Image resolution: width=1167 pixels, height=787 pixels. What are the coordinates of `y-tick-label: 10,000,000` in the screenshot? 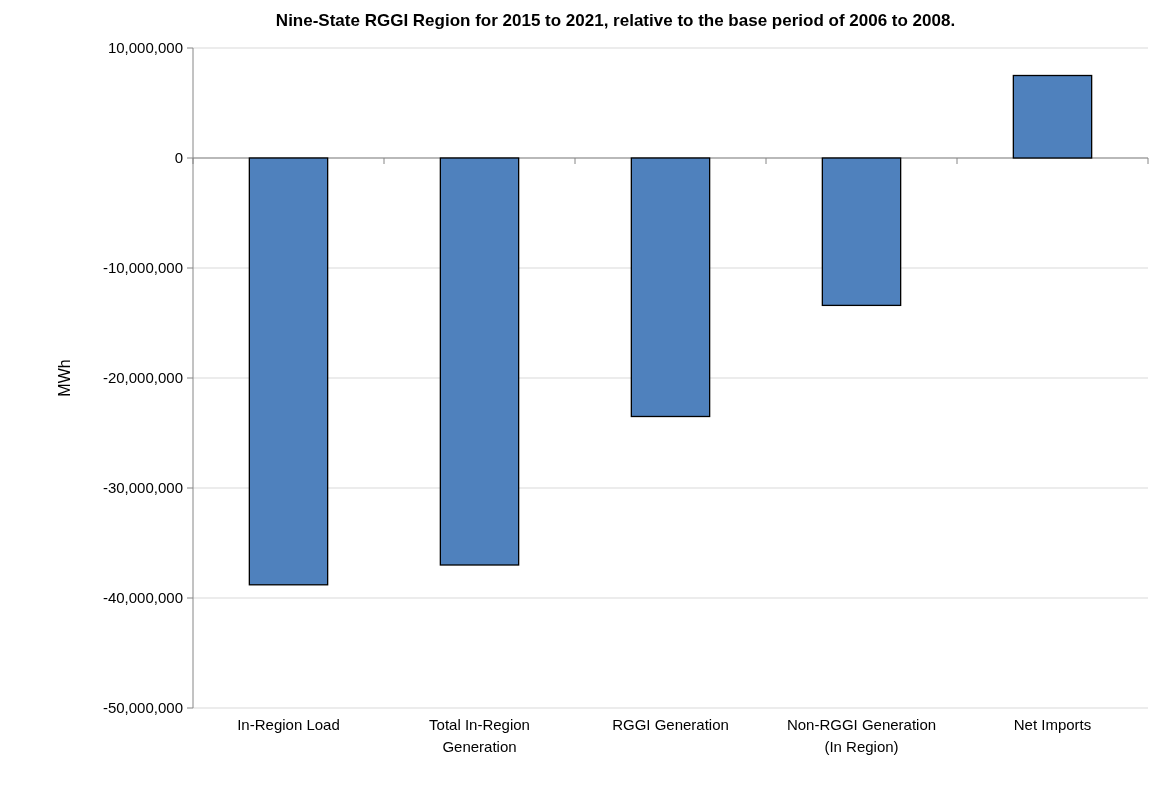 It's located at (145, 48).